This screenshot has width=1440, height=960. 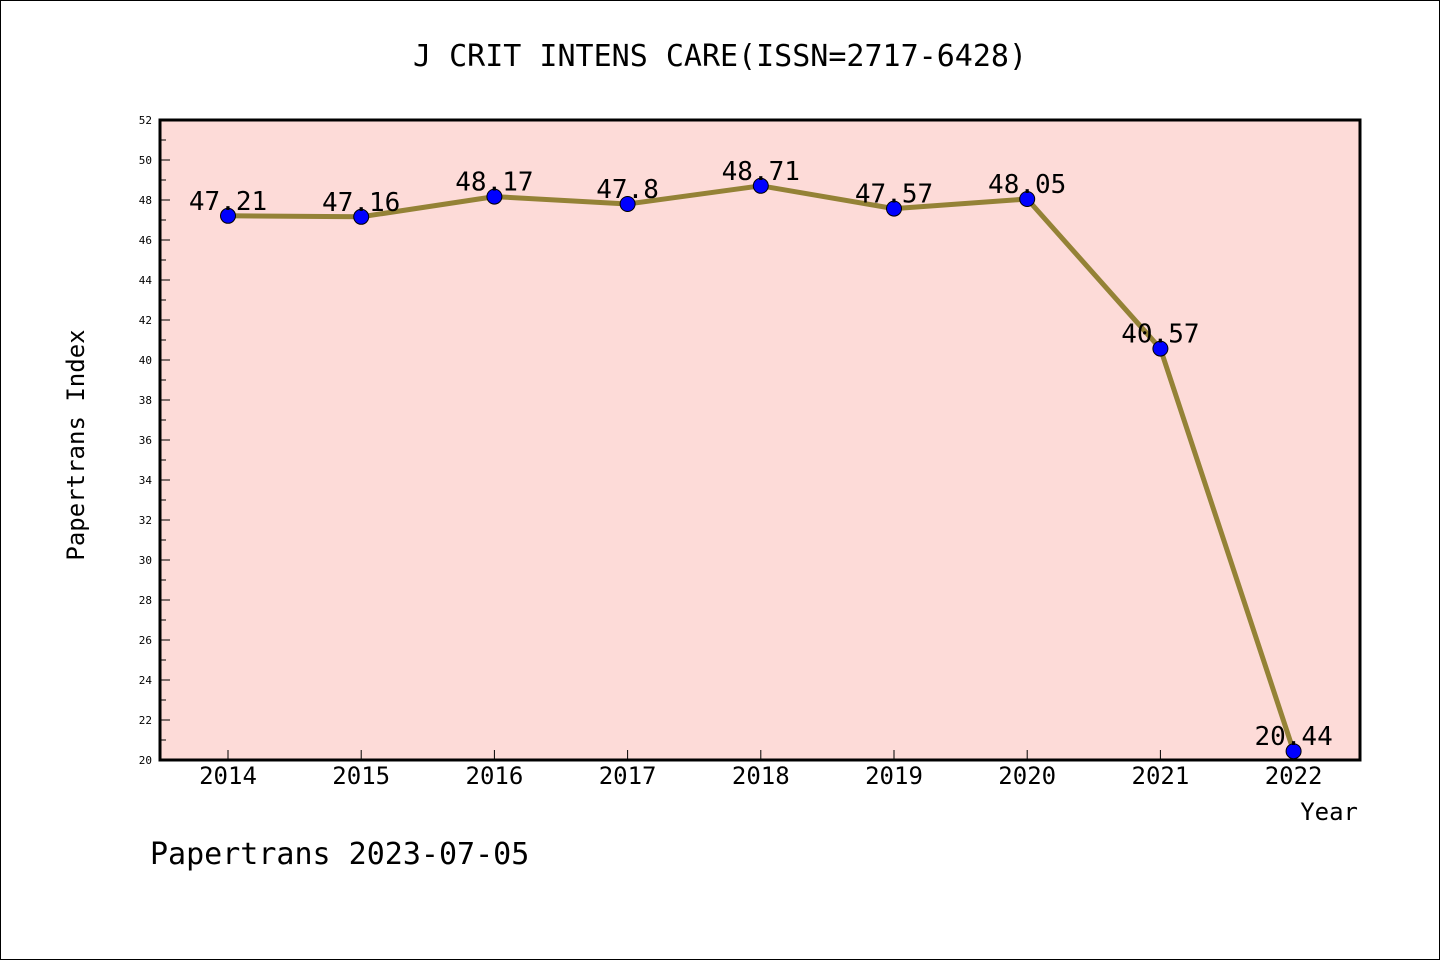 I want to click on x-tick-label: 2022, so click(x=1294, y=776).